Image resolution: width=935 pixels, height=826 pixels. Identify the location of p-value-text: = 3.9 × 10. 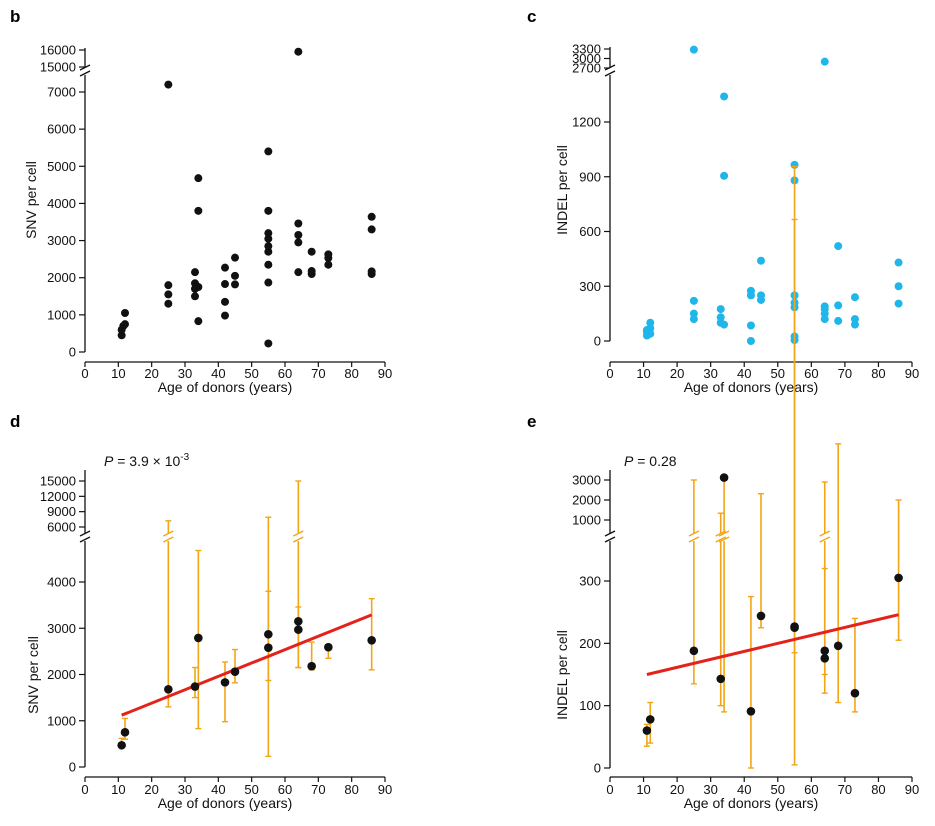
(146, 461).